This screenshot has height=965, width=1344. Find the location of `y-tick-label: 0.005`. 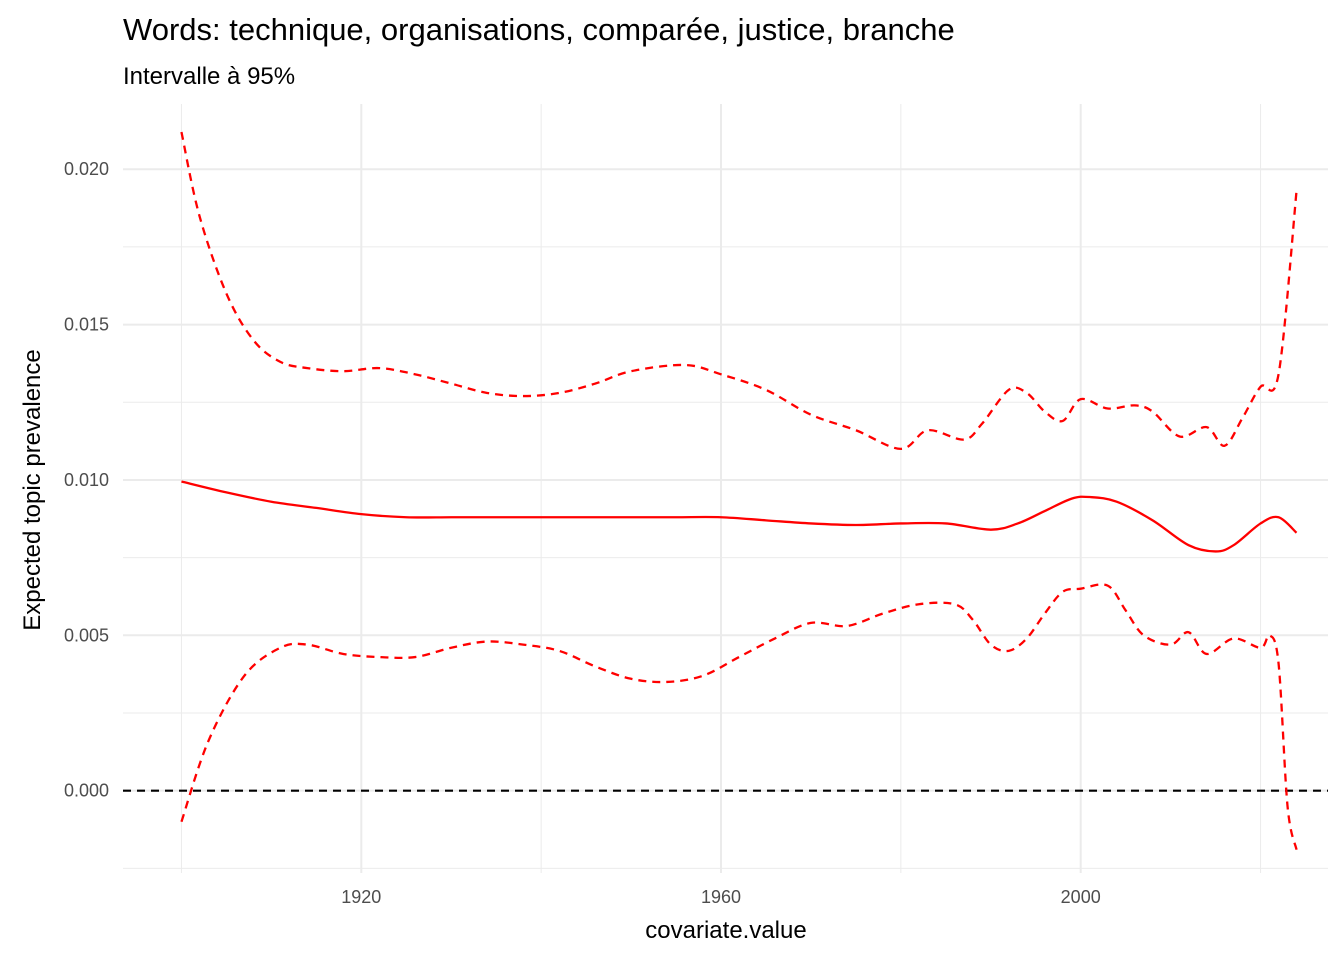

y-tick-label: 0.005 is located at coordinates (86, 635).